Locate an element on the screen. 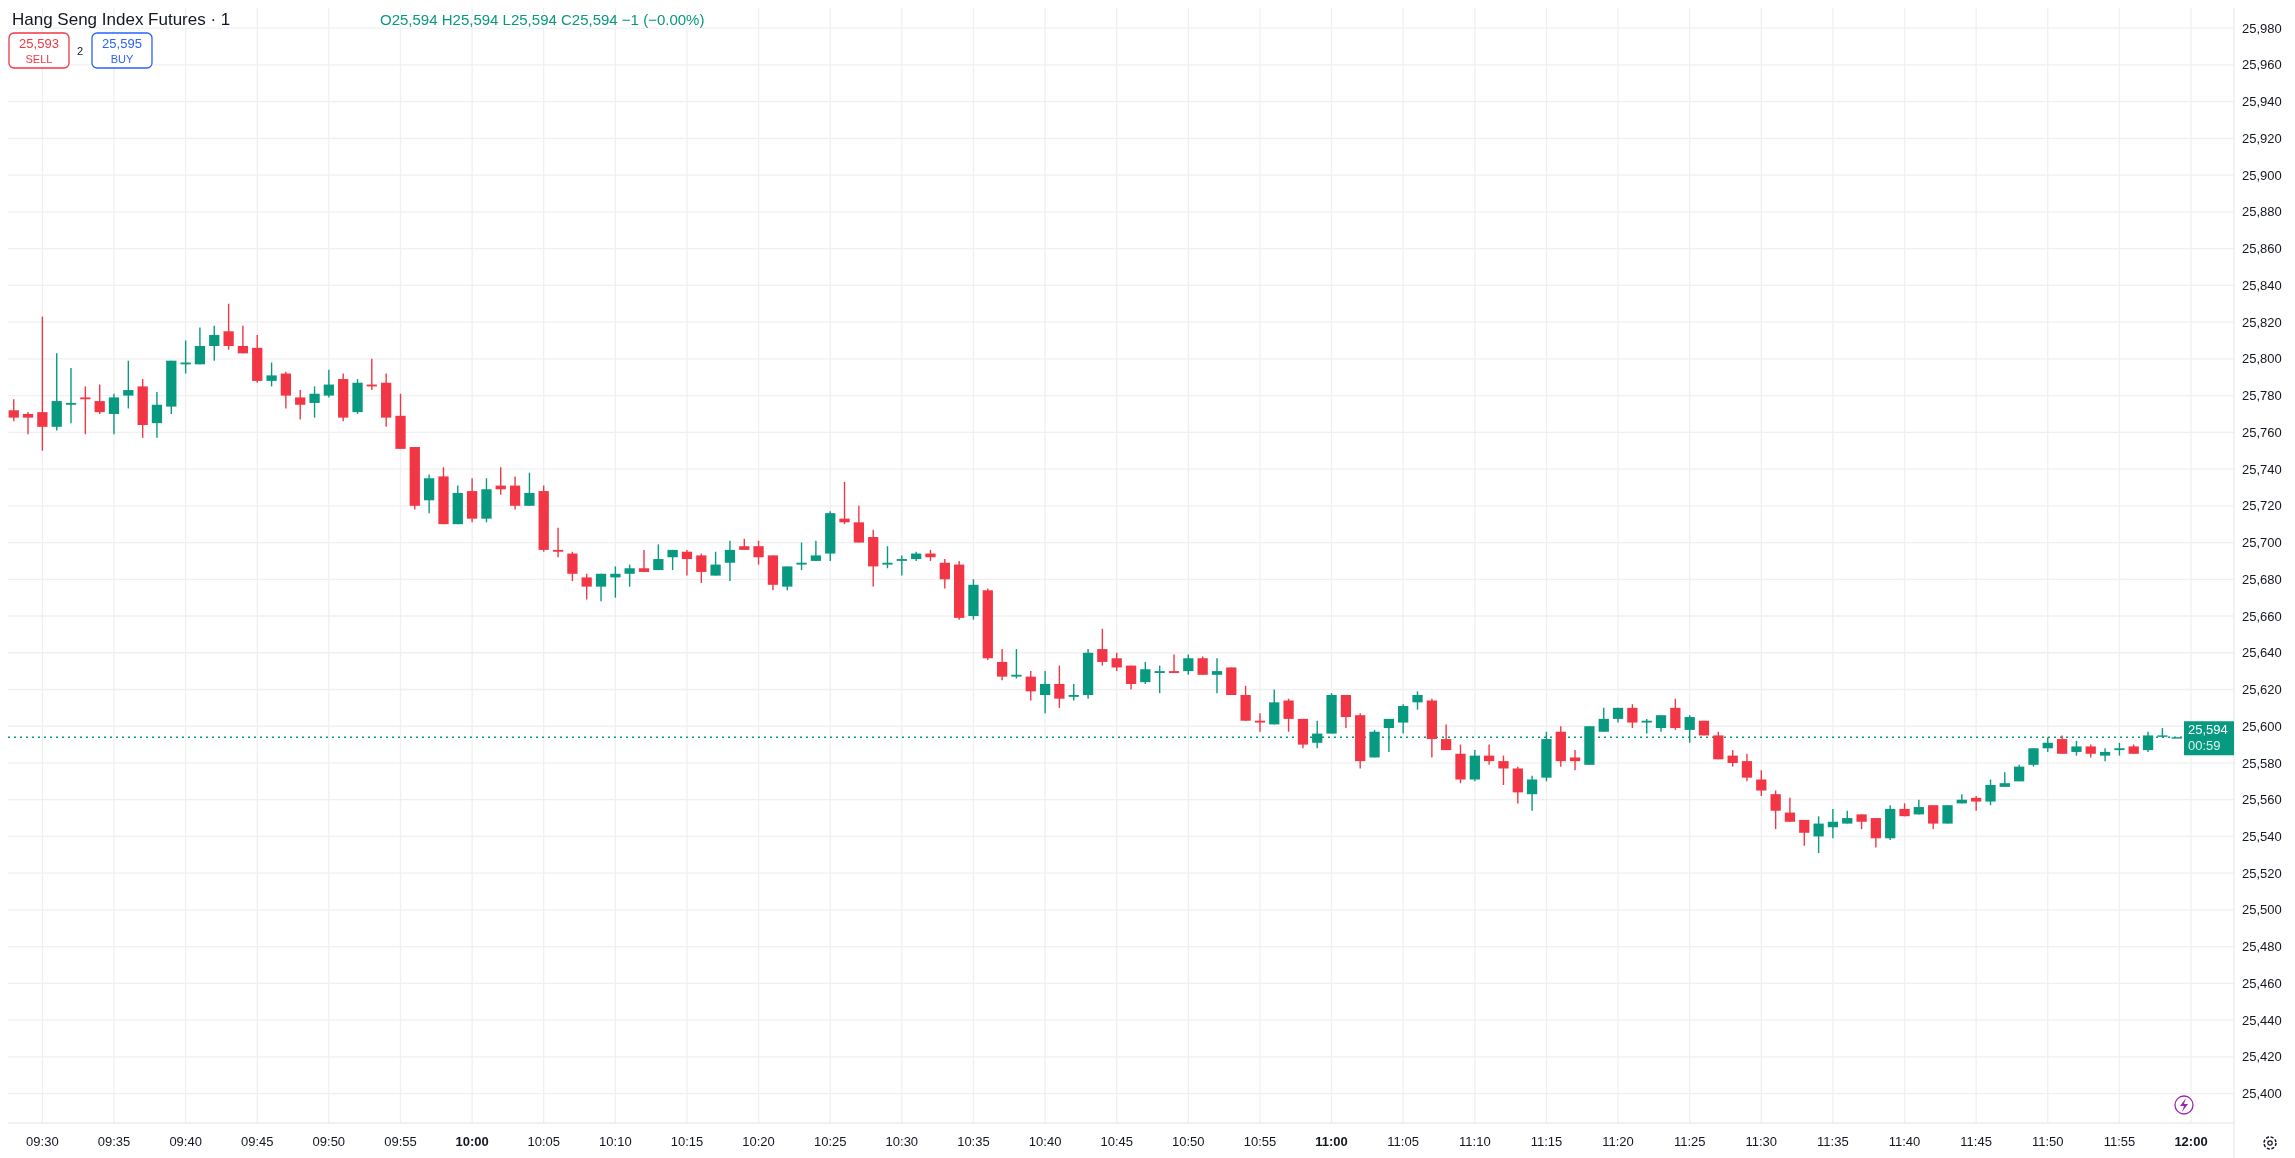 The width and height of the screenshot is (2295, 1158). y-tick-label: 25,920 is located at coordinates (2262, 138).